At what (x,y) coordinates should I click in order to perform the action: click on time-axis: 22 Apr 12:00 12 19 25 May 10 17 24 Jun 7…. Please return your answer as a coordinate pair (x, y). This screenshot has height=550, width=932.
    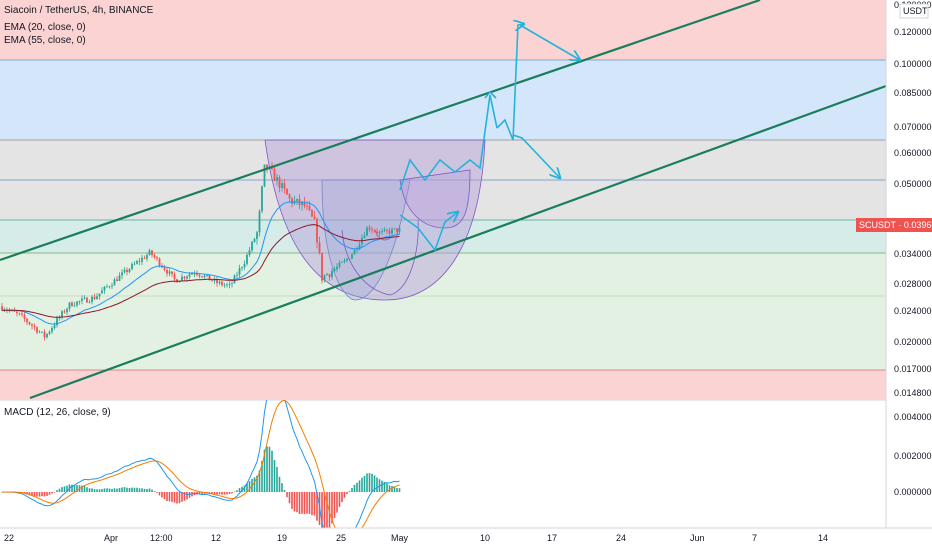
    Looking at the image, I should click on (416, 538).